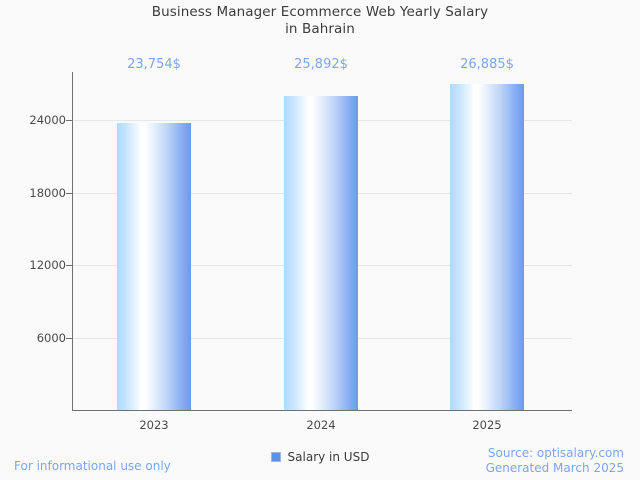 The height and width of the screenshot is (480, 640). Describe the element at coordinates (47, 120) in the screenshot. I see `y-axis-label-24000: 24000` at that location.